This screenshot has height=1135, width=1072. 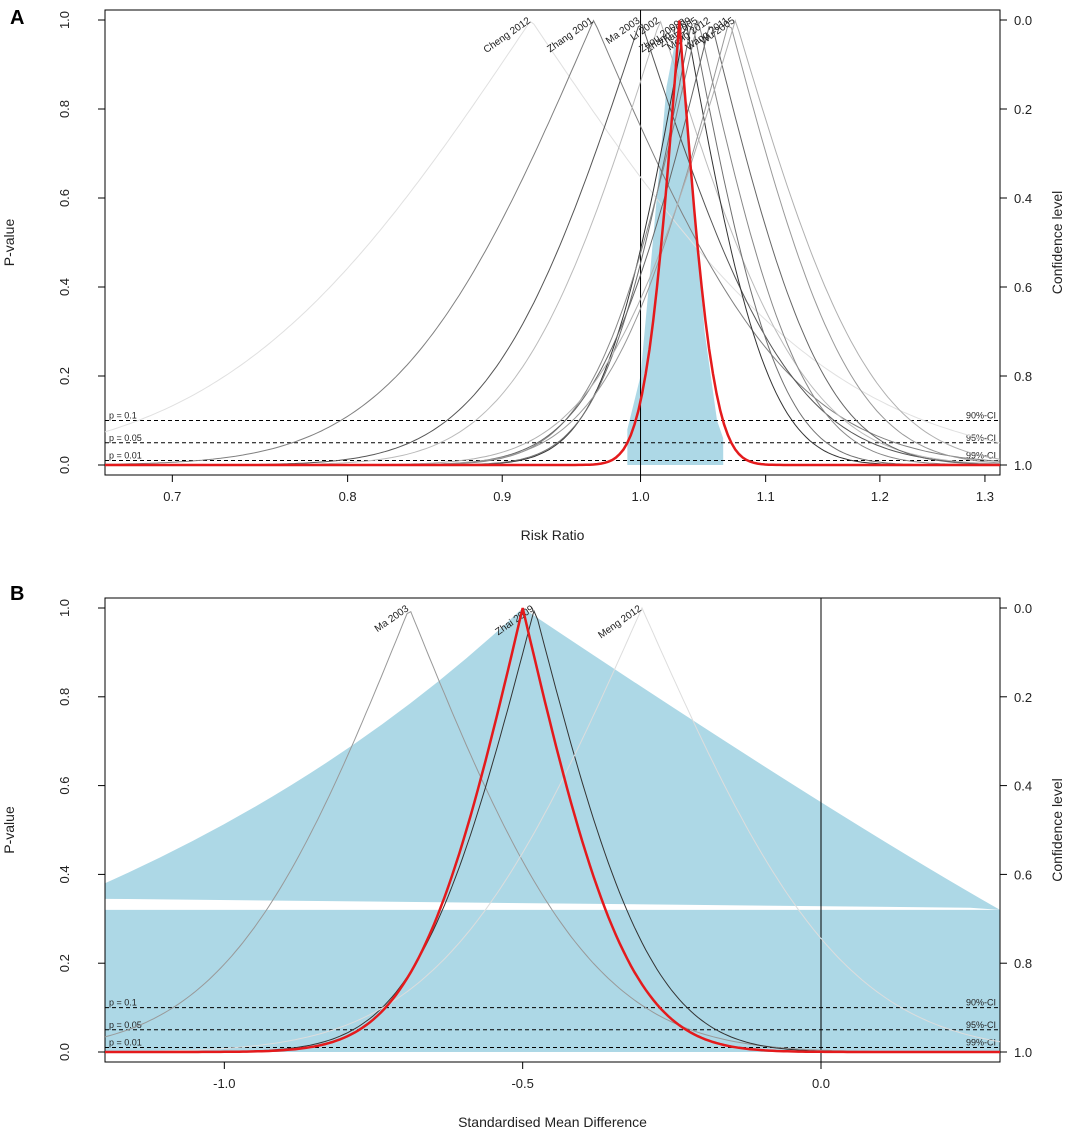 What do you see at coordinates (552, 1122) in the screenshot?
I see `x-axis-title: Standardised Mean Difference` at bounding box center [552, 1122].